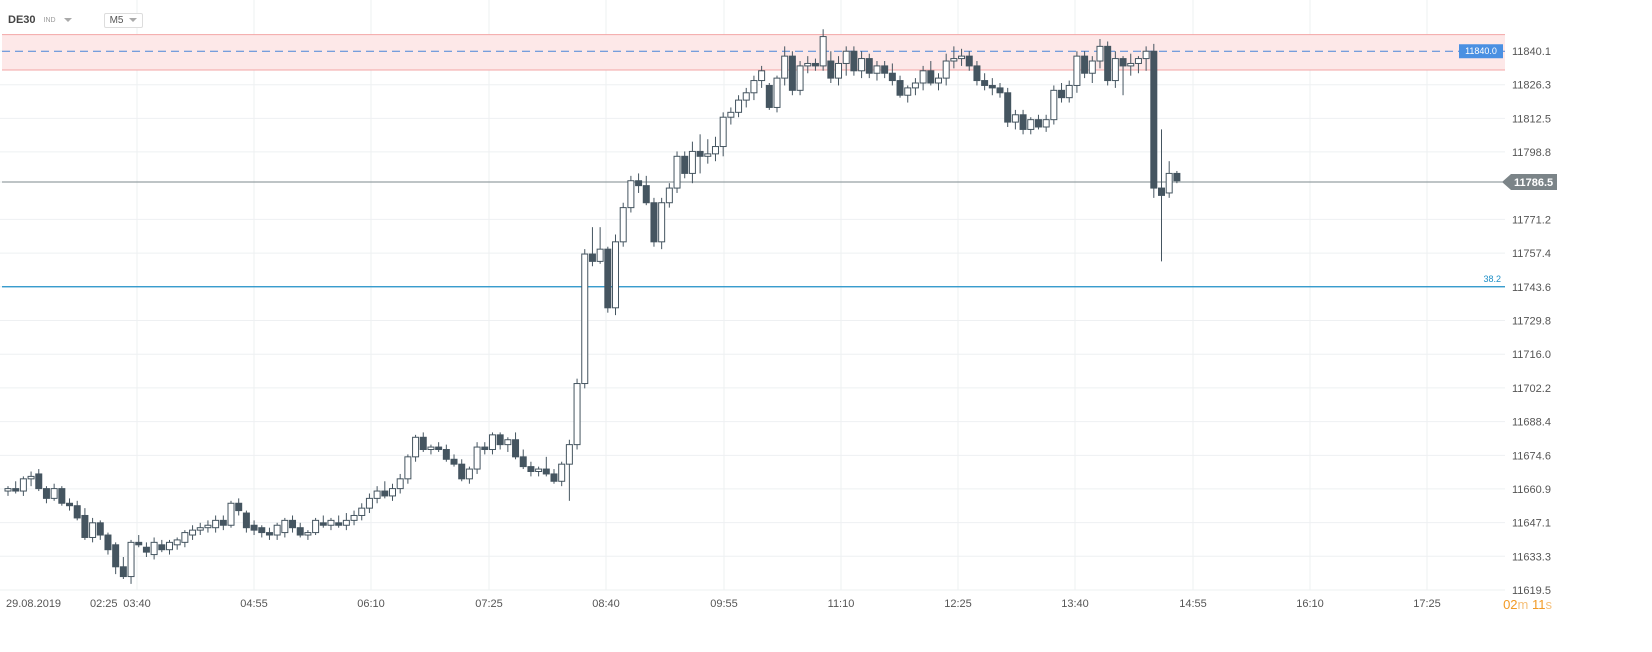 The width and height of the screenshot is (1652, 652). What do you see at coordinates (753, 52) in the screenshot?
I see `resistance-zone` at bounding box center [753, 52].